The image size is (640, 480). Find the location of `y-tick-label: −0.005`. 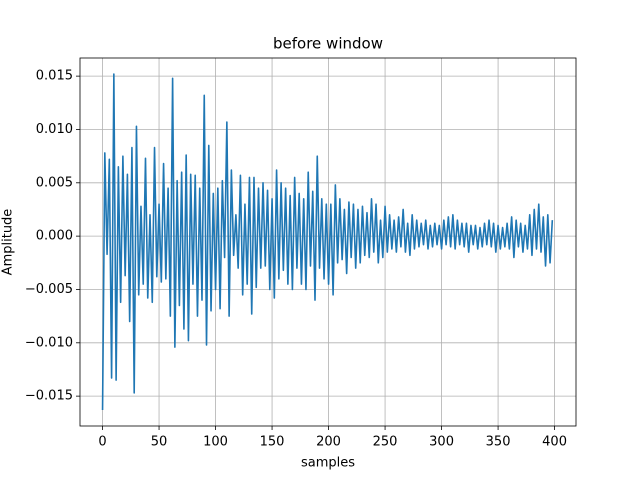

y-tick-label: −0.005 is located at coordinates (49, 289).